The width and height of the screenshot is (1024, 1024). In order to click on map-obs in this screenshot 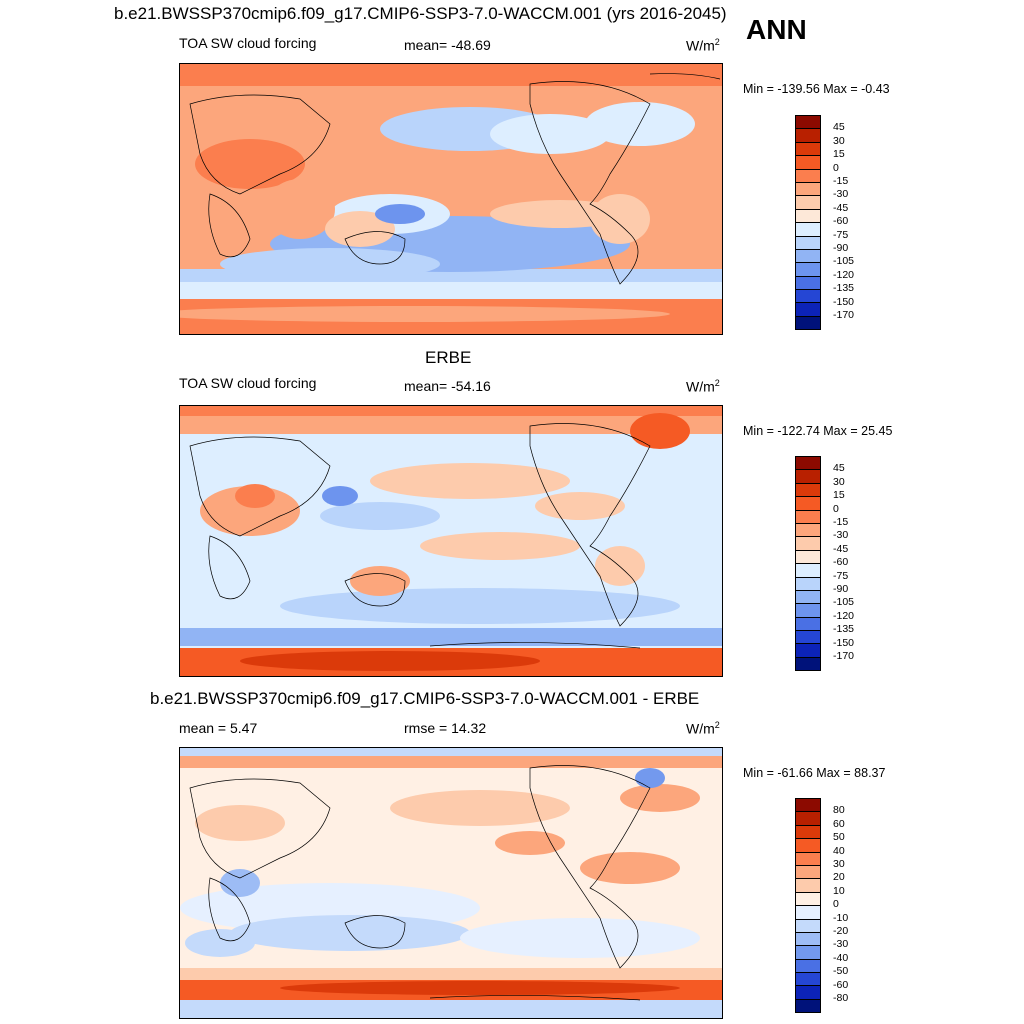, I will do `click(451, 541)`.